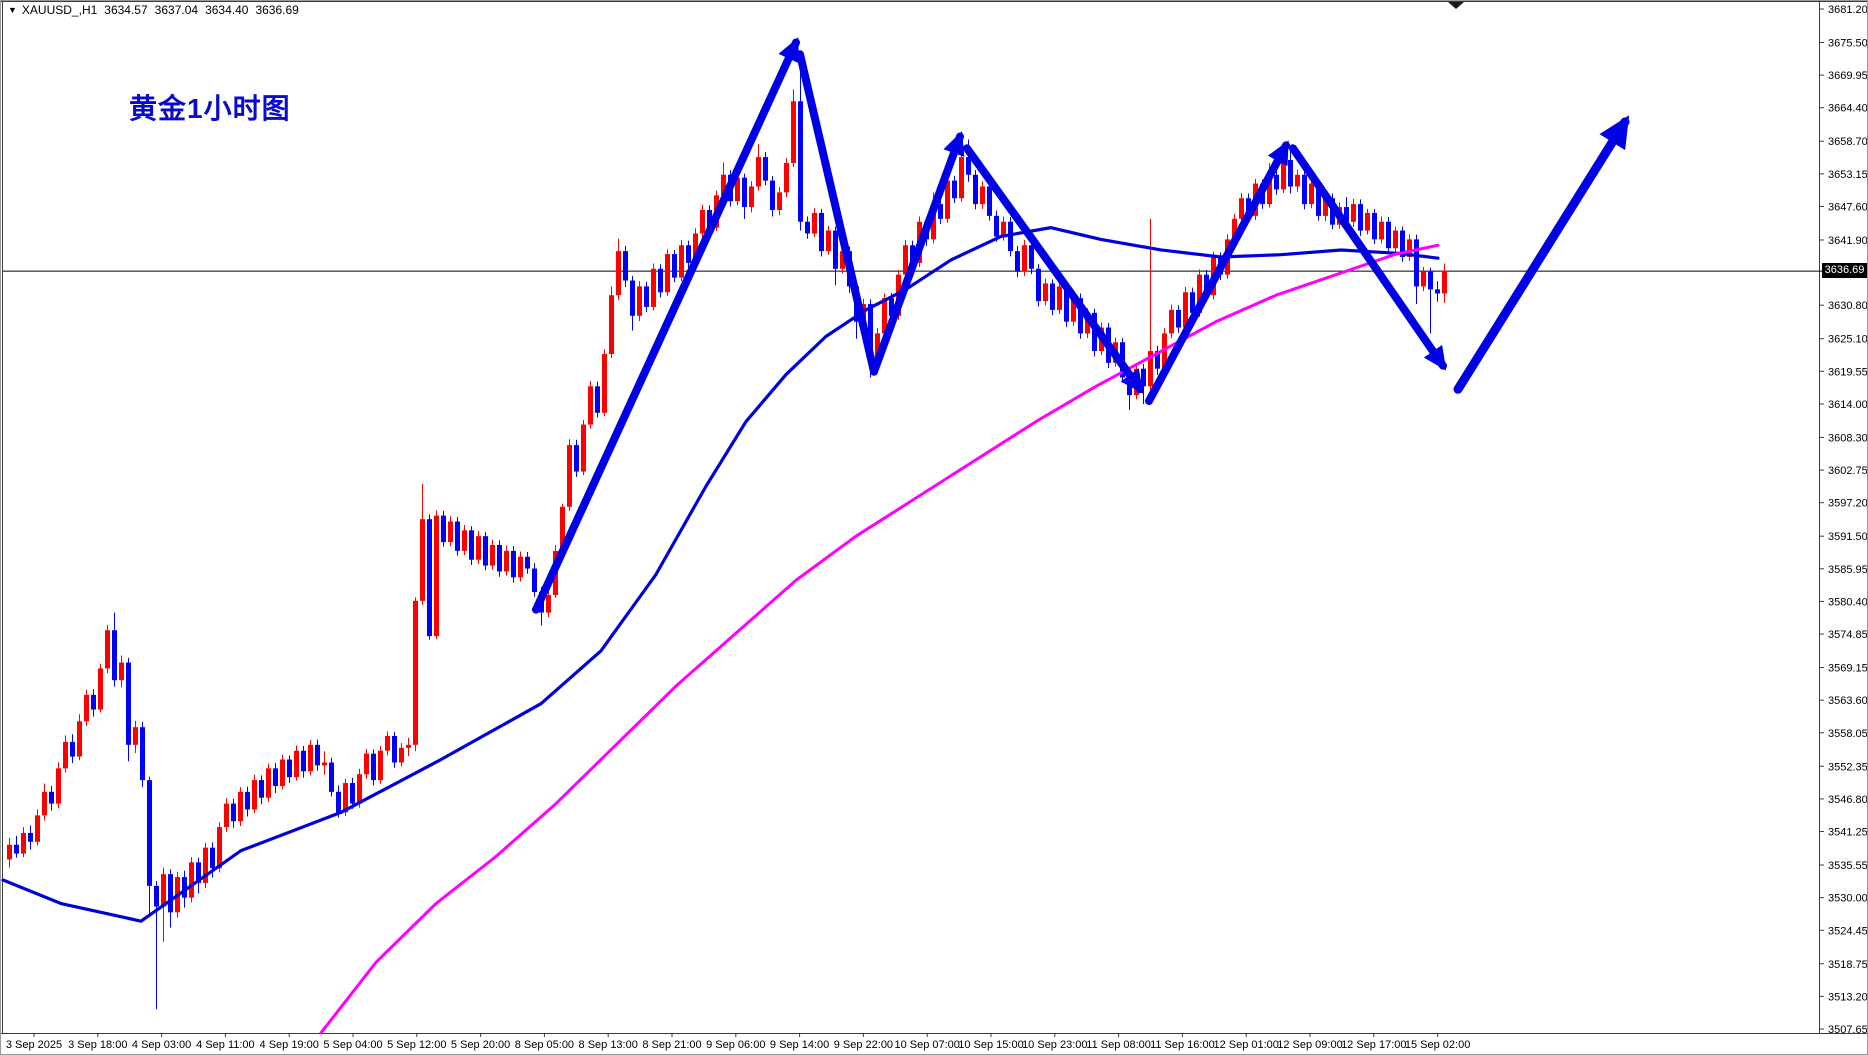 The height and width of the screenshot is (1055, 1868). I want to click on price-axis-label: 3669.95, so click(1848, 76).